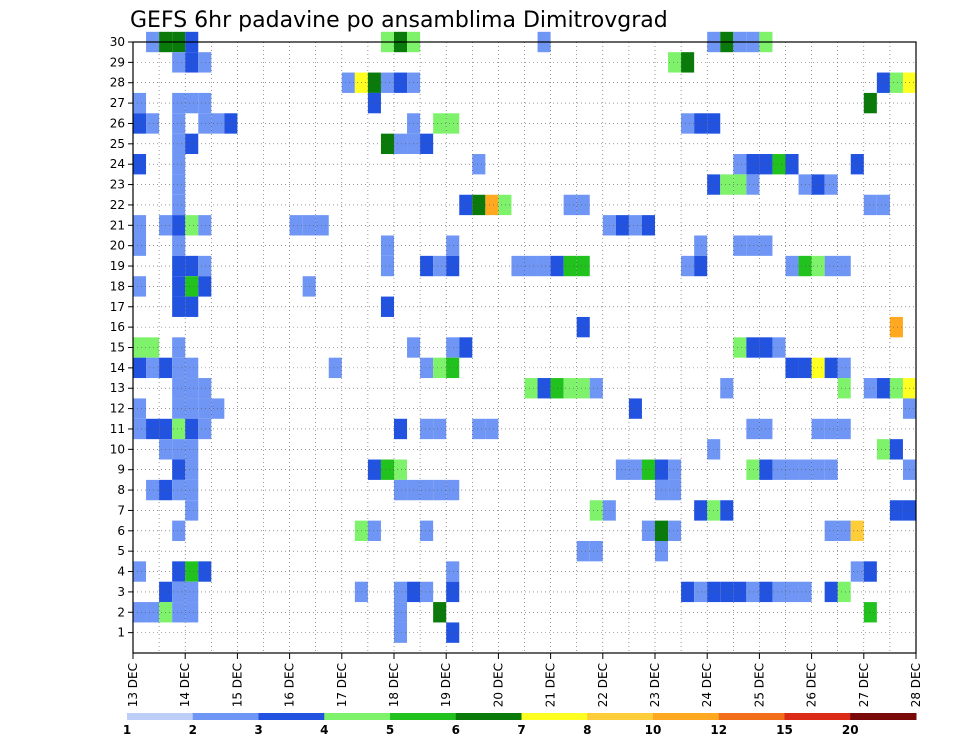 This screenshot has width=960, height=742. Describe the element at coordinates (916, 685) in the screenshot. I see `x-tick-label: 28 DEC` at that location.